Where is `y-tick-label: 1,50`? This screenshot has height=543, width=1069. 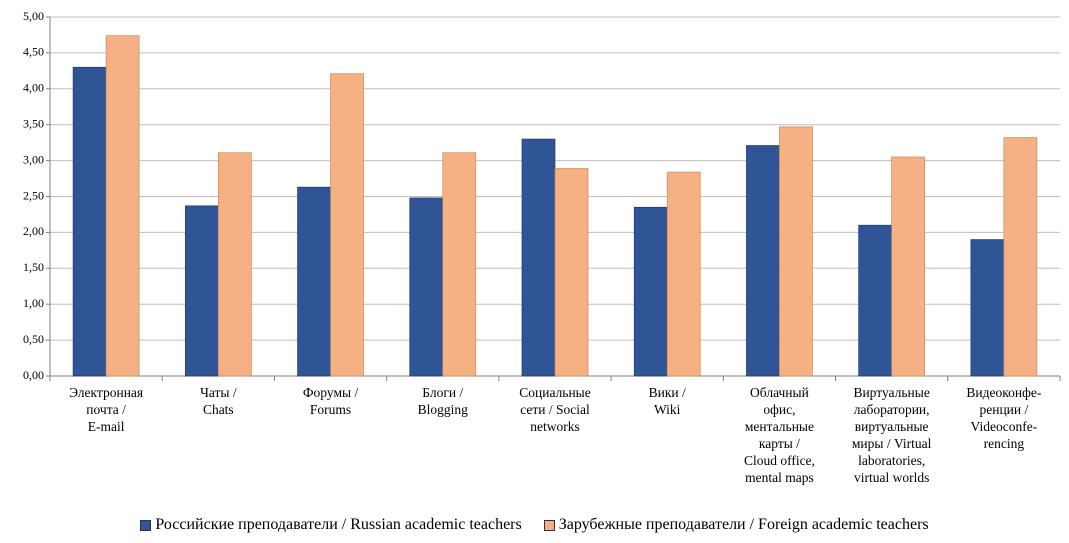 y-tick-label: 1,50 is located at coordinates (33, 267).